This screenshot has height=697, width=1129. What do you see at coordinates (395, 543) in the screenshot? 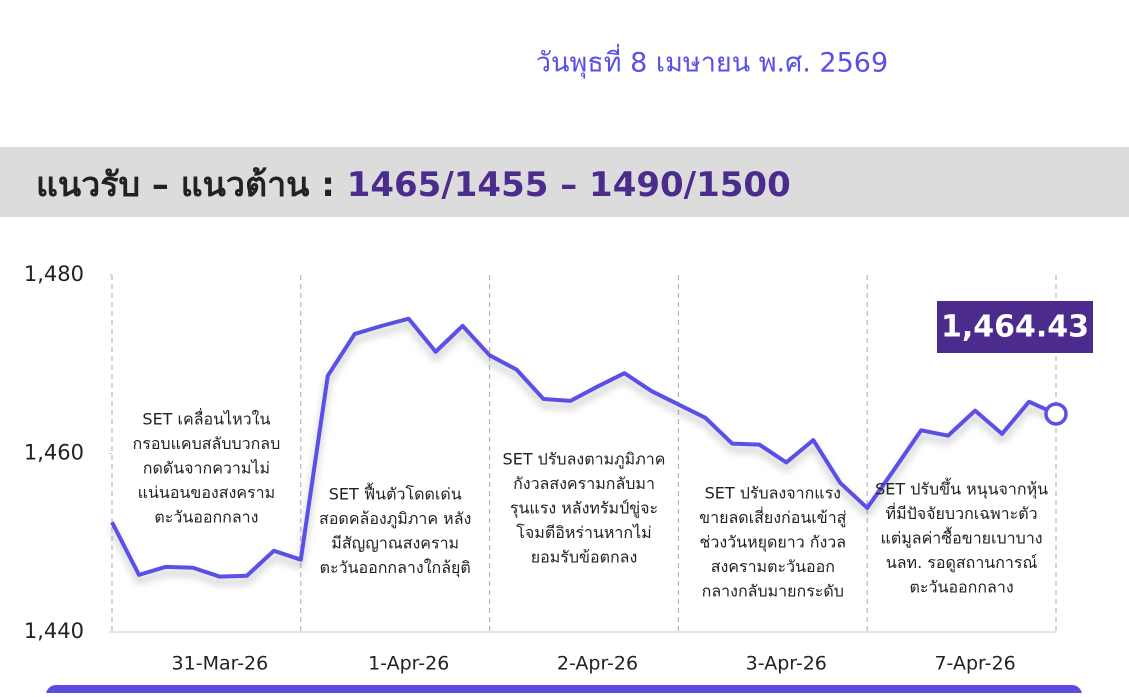
I see `annotation: มีสัญญาณสงคราม` at bounding box center [395, 543].